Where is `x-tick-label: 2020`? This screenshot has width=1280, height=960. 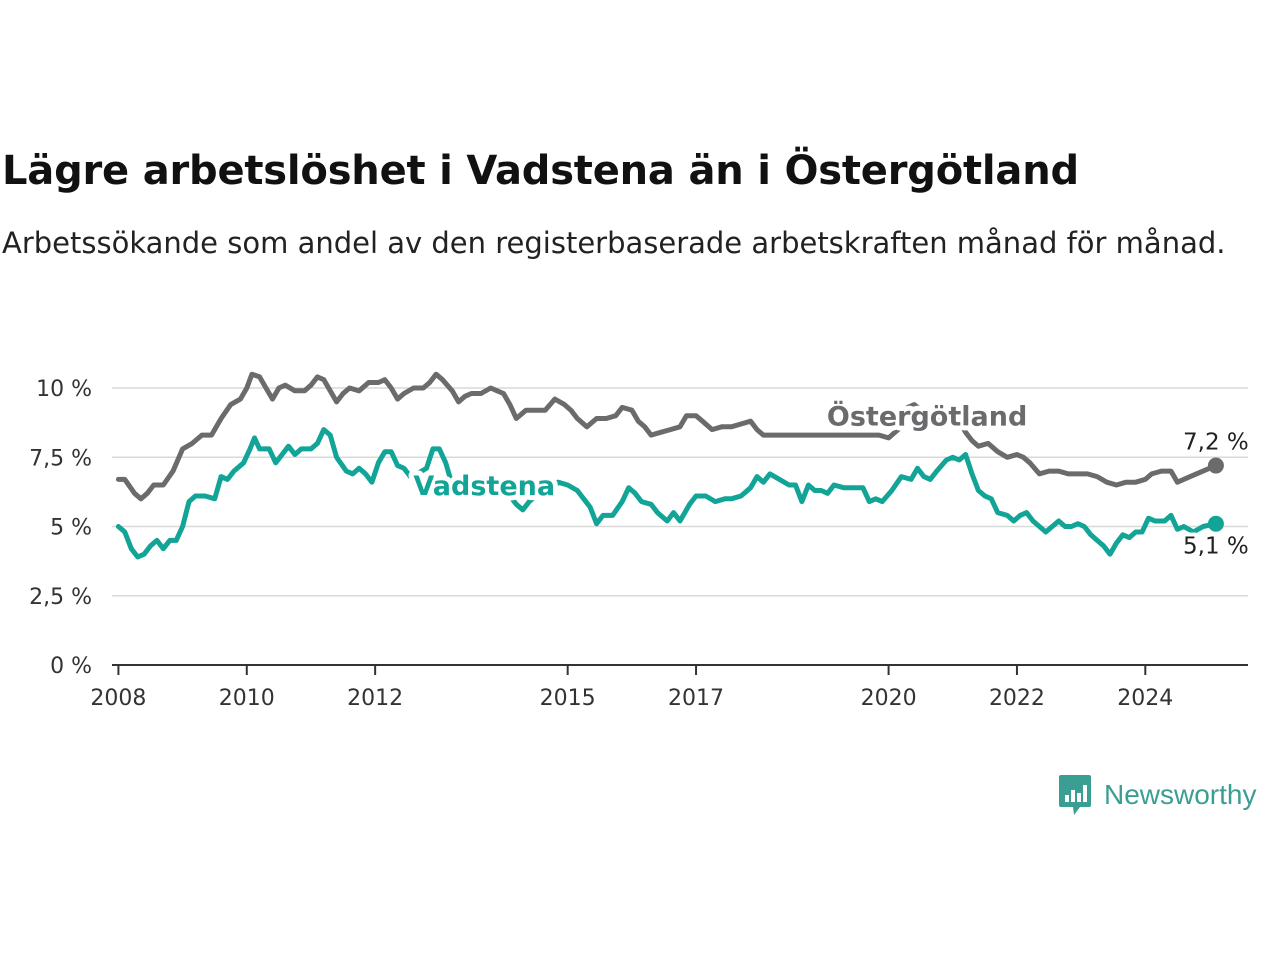 x-tick-label: 2020 is located at coordinates (889, 698).